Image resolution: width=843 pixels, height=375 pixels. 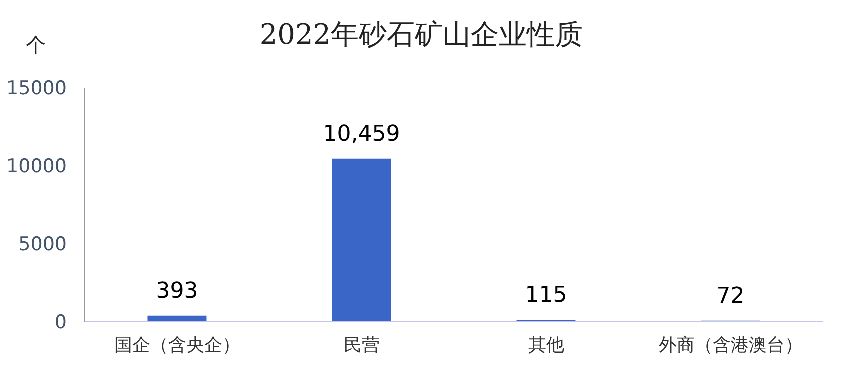 What do you see at coordinates (362, 345) in the screenshot?
I see `x-tick-label: 民营` at bounding box center [362, 345].